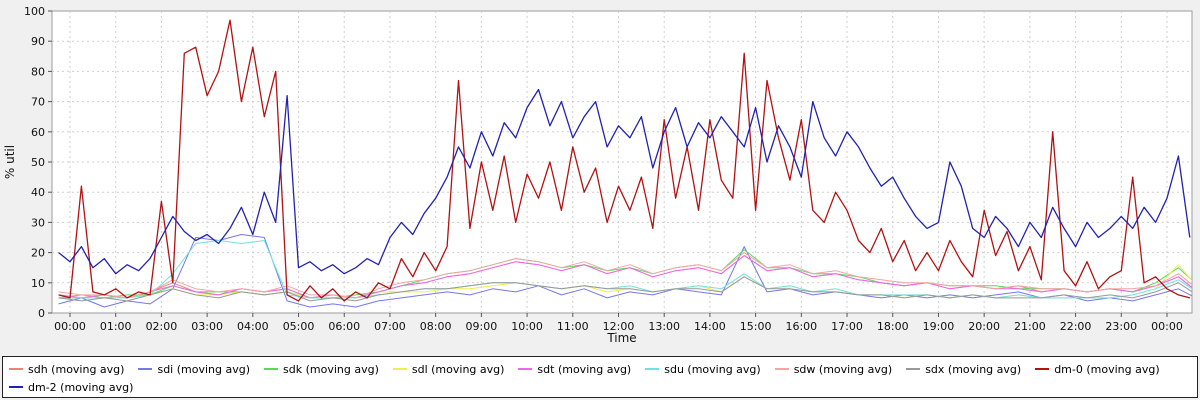 The width and height of the screenshot is (1200, 400). What do you see at coordinates (34, 11) in the screenshot?
I see `y-tick-label: 100` at bounding box center [34, 11].